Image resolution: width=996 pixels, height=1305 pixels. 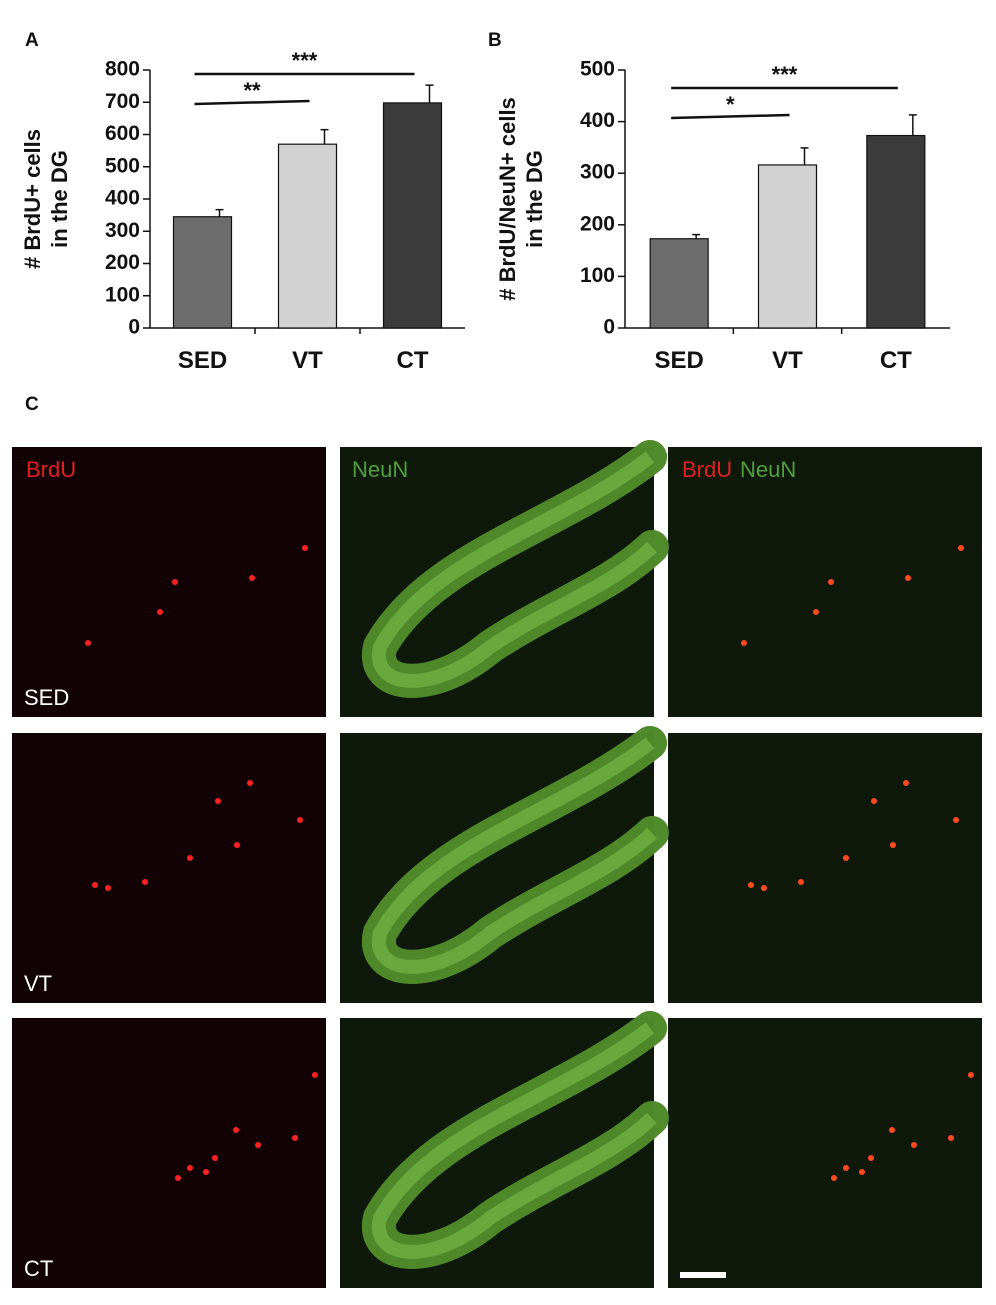 I want to click on y-tick-label: 700, so click(x=122, y=101).